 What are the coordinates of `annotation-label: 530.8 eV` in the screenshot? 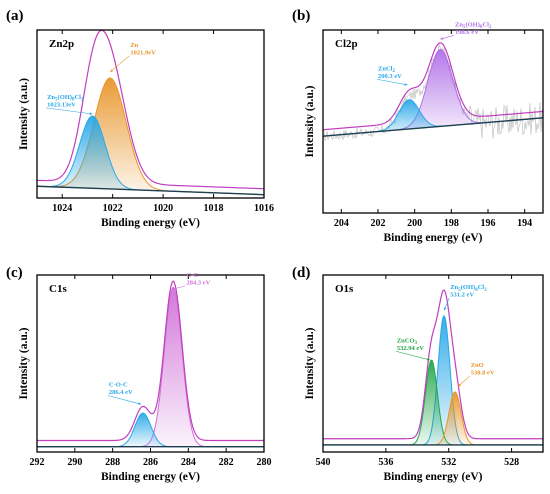 It's located at (483, 373).